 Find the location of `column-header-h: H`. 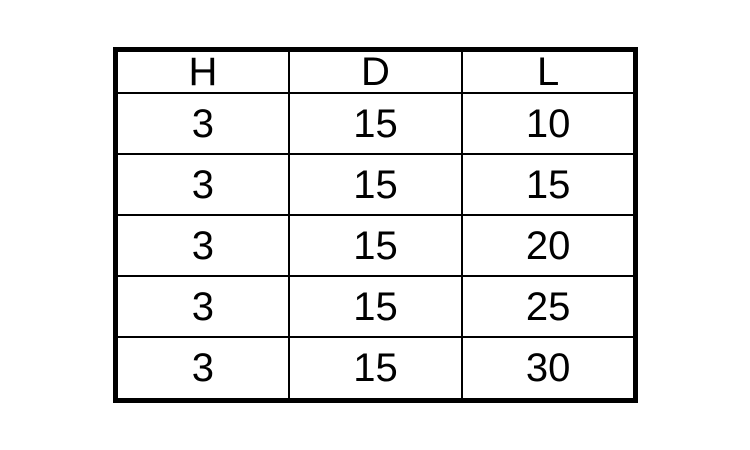

column-header-h: H is located at coordinates (202, 71).